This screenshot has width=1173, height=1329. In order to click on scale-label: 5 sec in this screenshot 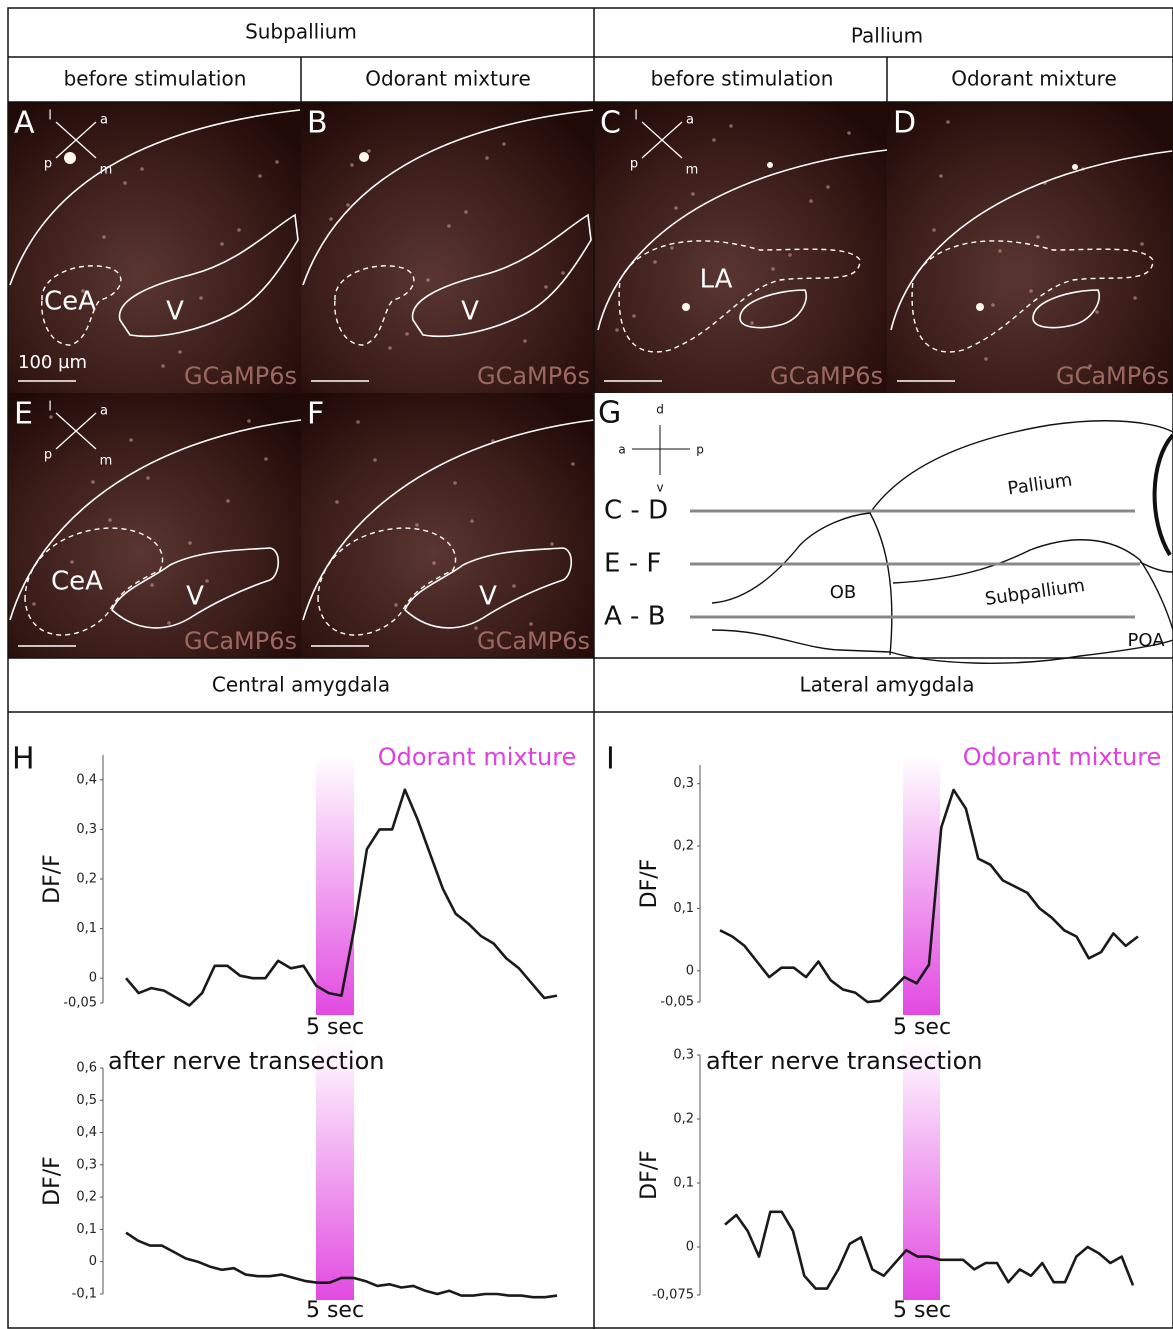, I will do `click(922, 1310)`.